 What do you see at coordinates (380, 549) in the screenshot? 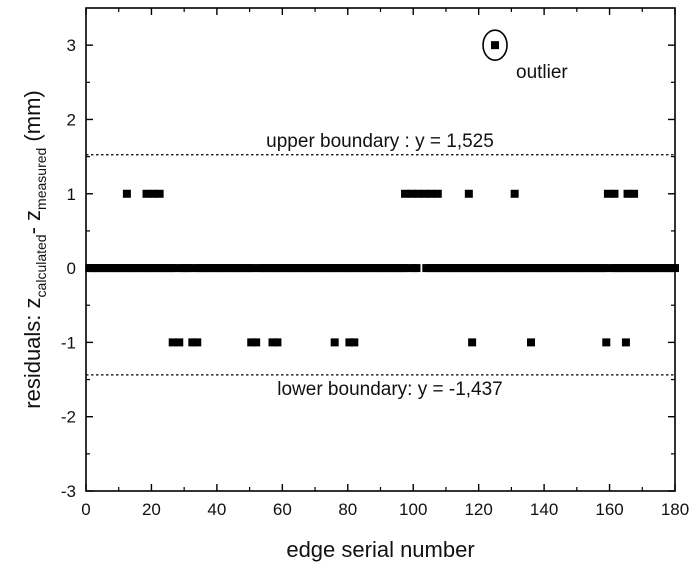
I see `x-axis-title: edge serial number` at bounding box center [380, 549].